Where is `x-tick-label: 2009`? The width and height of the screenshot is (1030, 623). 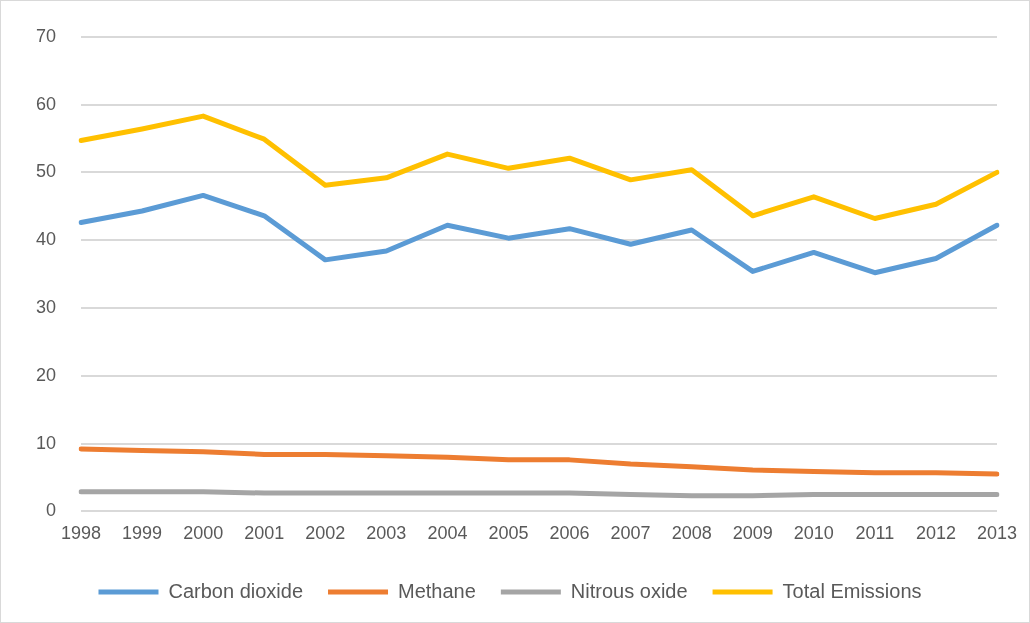 x-tick-label: 2009 is located at coordinates (752, 533).